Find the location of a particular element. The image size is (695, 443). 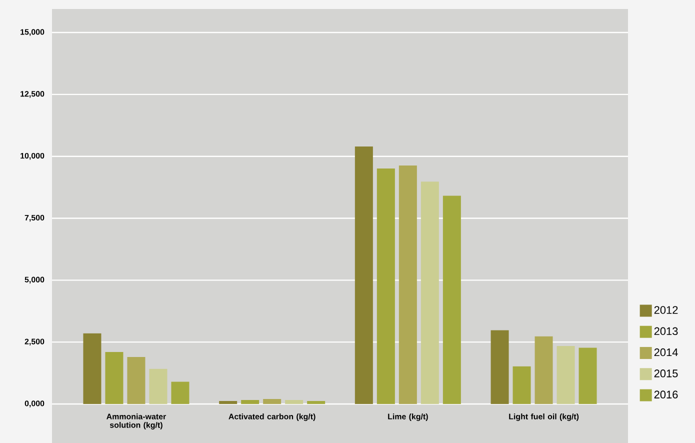

legend-label: 2016 is located at coordinates (666, 394).